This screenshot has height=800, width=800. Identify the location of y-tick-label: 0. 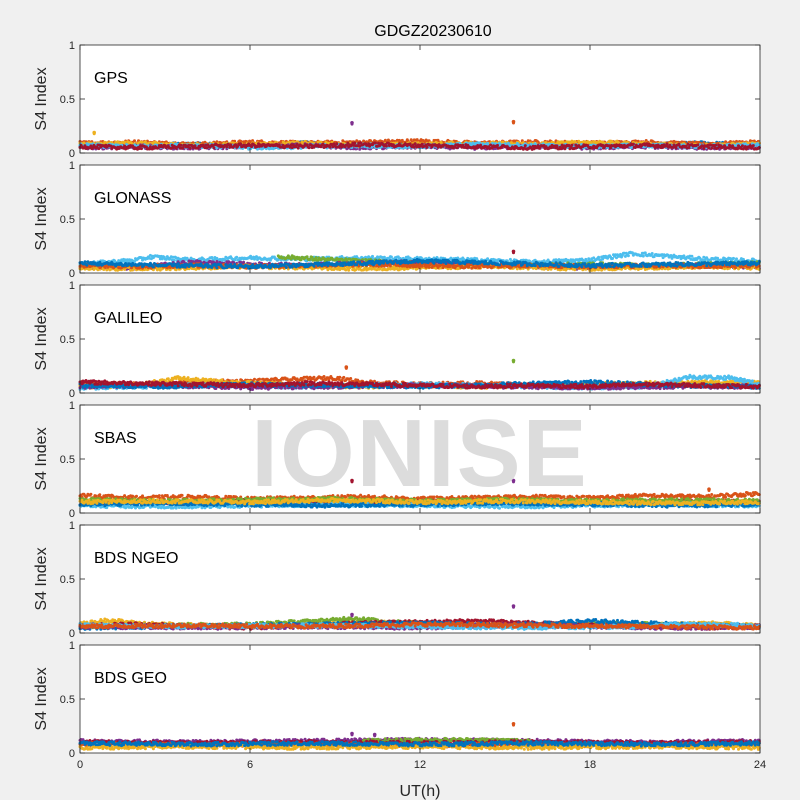
(72, 154).